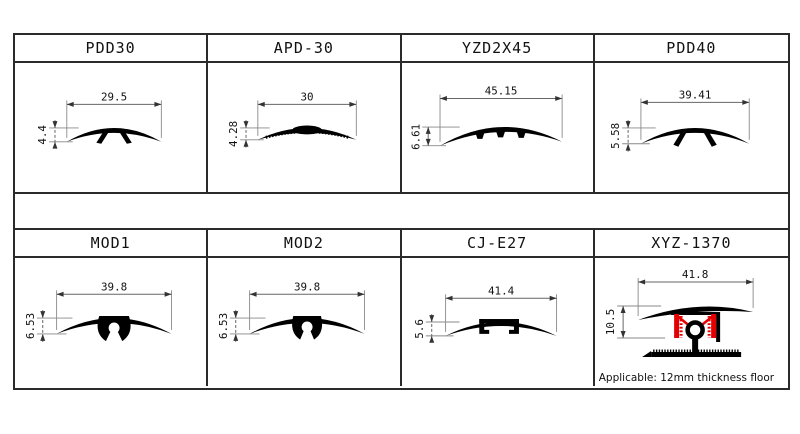 The image size is (800, 434). I want to click on clip-red-bar-left, so click(676, 326).